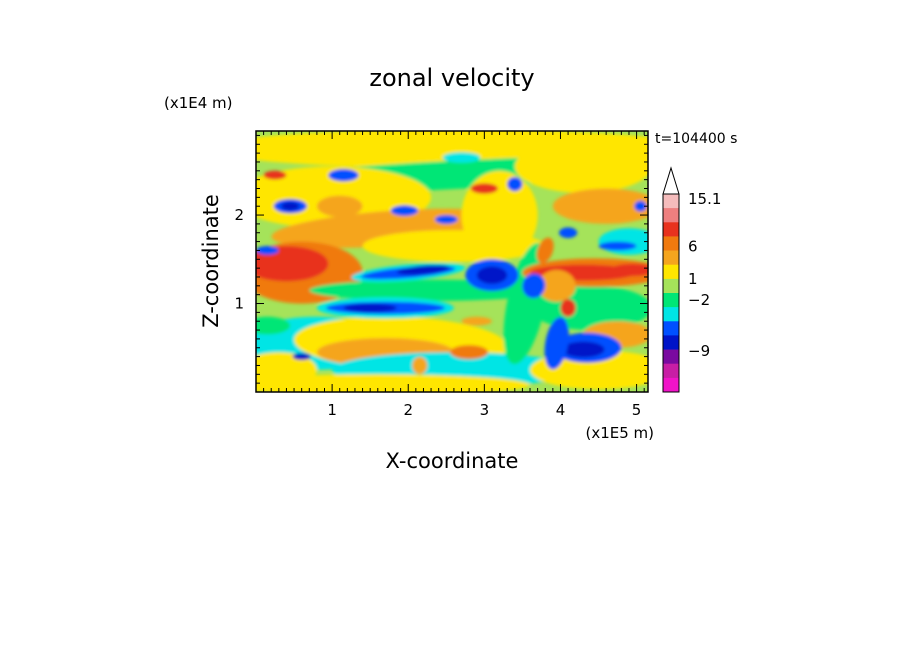  Describe the element at coordinates (198, 103) in the screenshot. I see `y-scale-label: (x1E4 m)` at that location.